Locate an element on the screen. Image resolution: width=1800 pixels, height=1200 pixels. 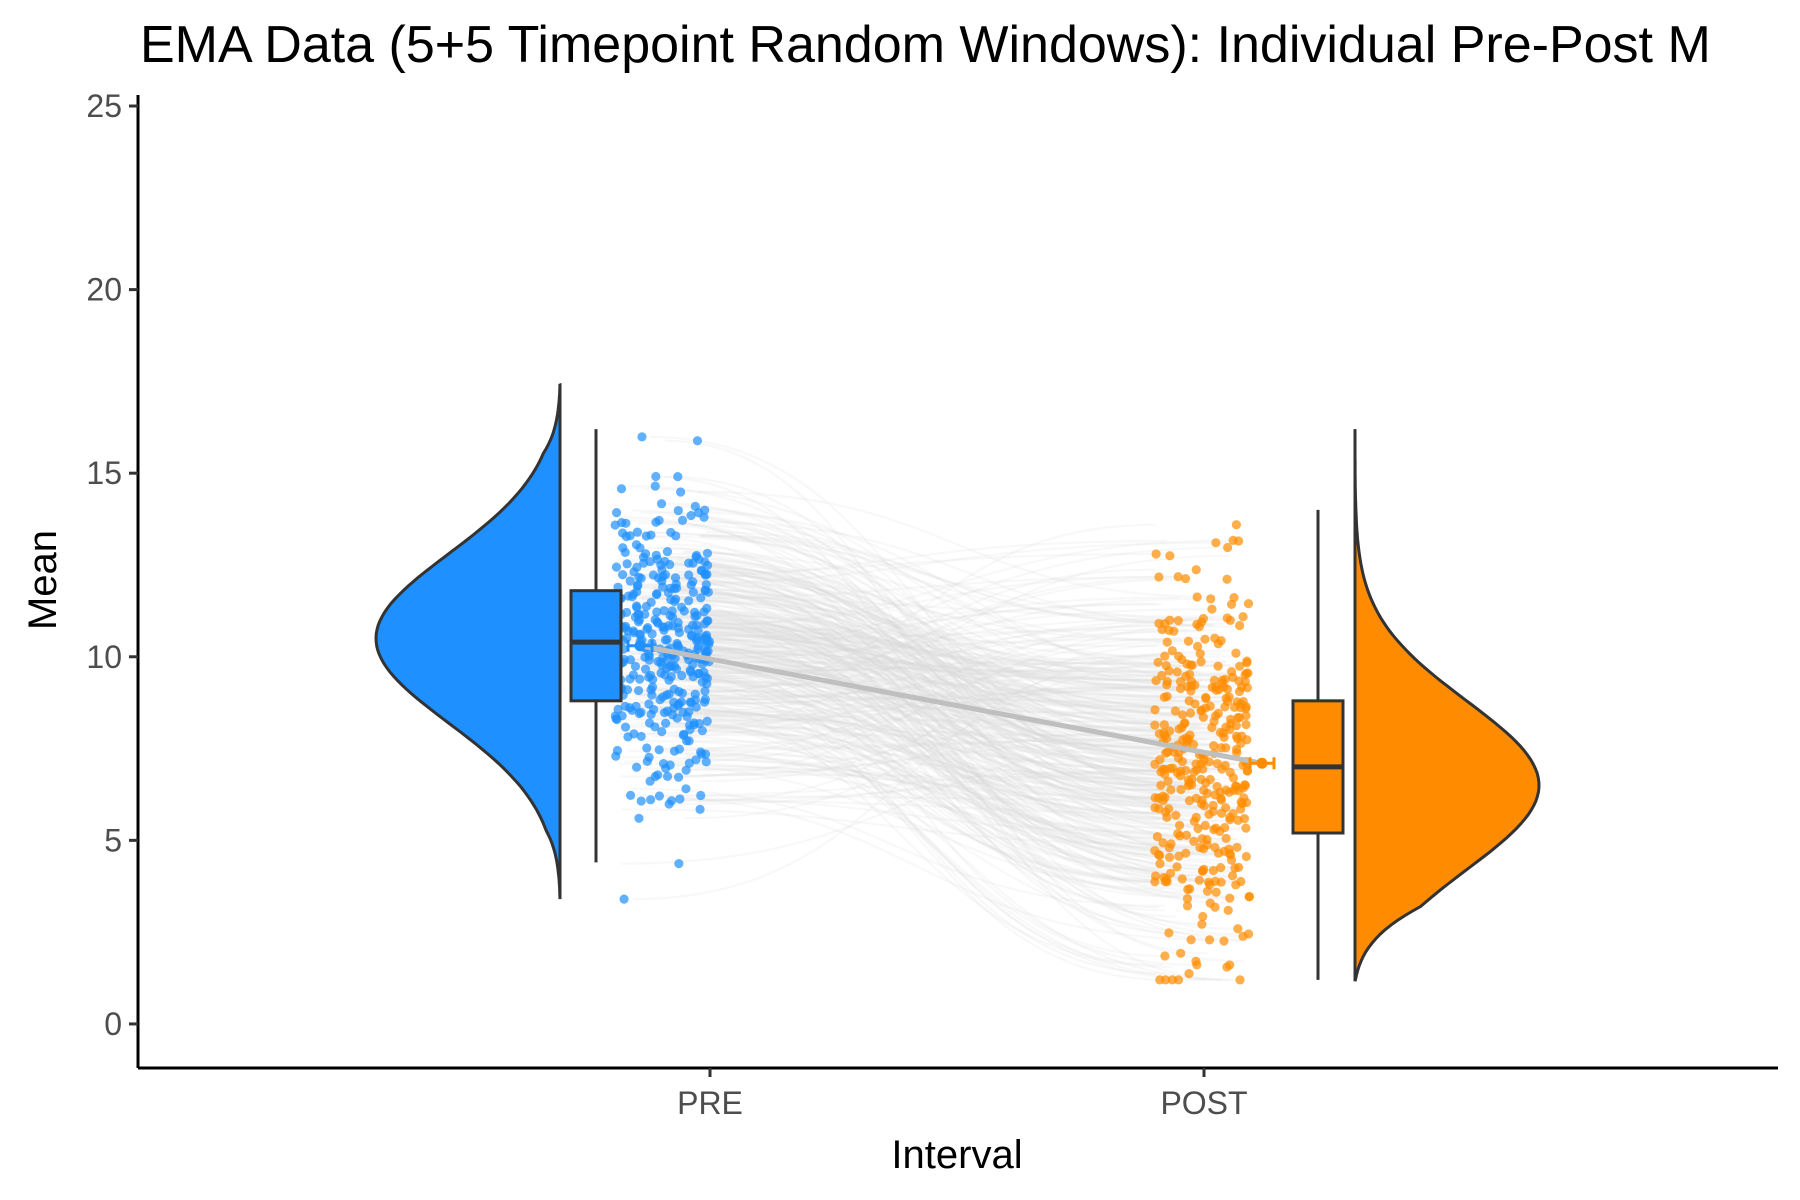
mean-connect-line is located at coordinates (951, 704).